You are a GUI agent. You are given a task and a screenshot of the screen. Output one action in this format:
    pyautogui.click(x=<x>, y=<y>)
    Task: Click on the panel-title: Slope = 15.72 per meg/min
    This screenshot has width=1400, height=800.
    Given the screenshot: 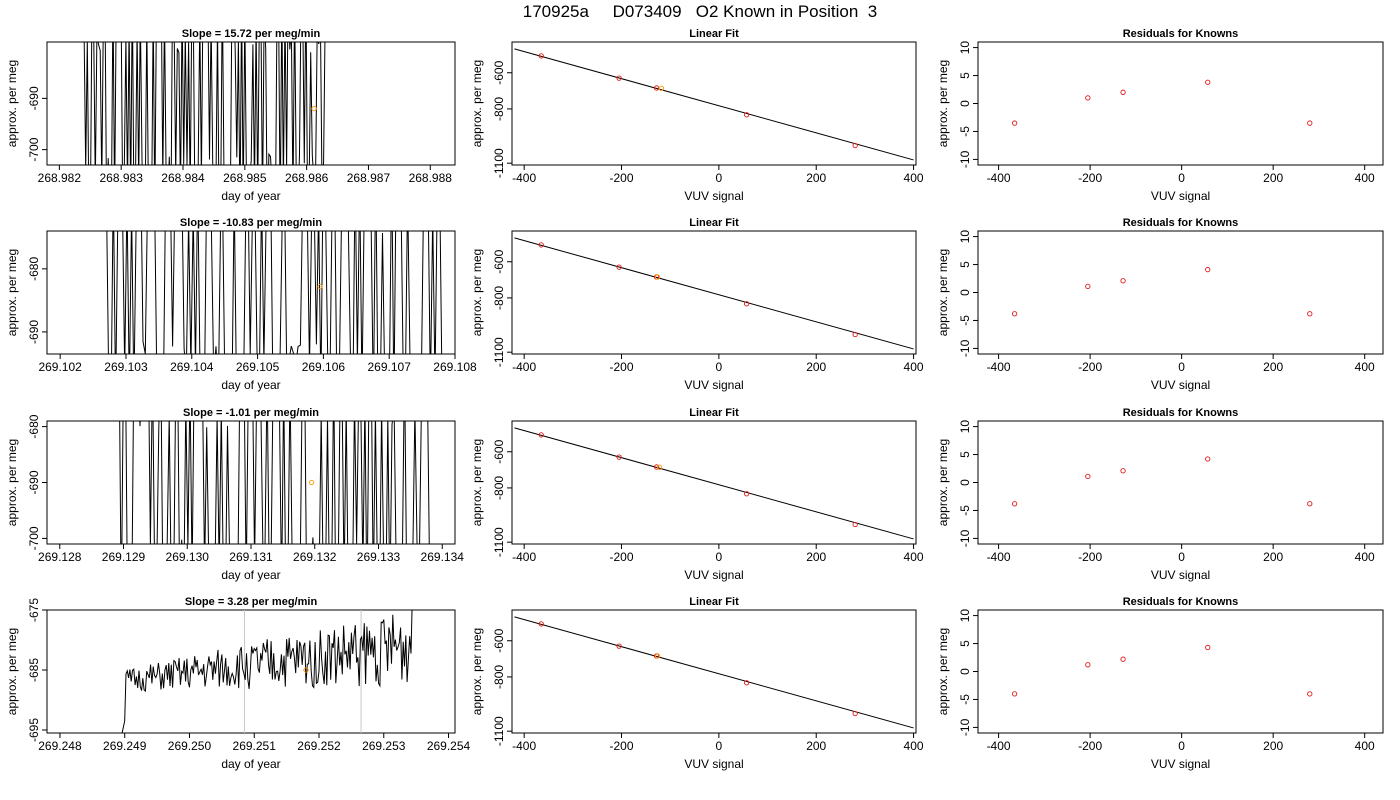 What is the action you would take?
    pyautogui.click(x=251, y=34)
    